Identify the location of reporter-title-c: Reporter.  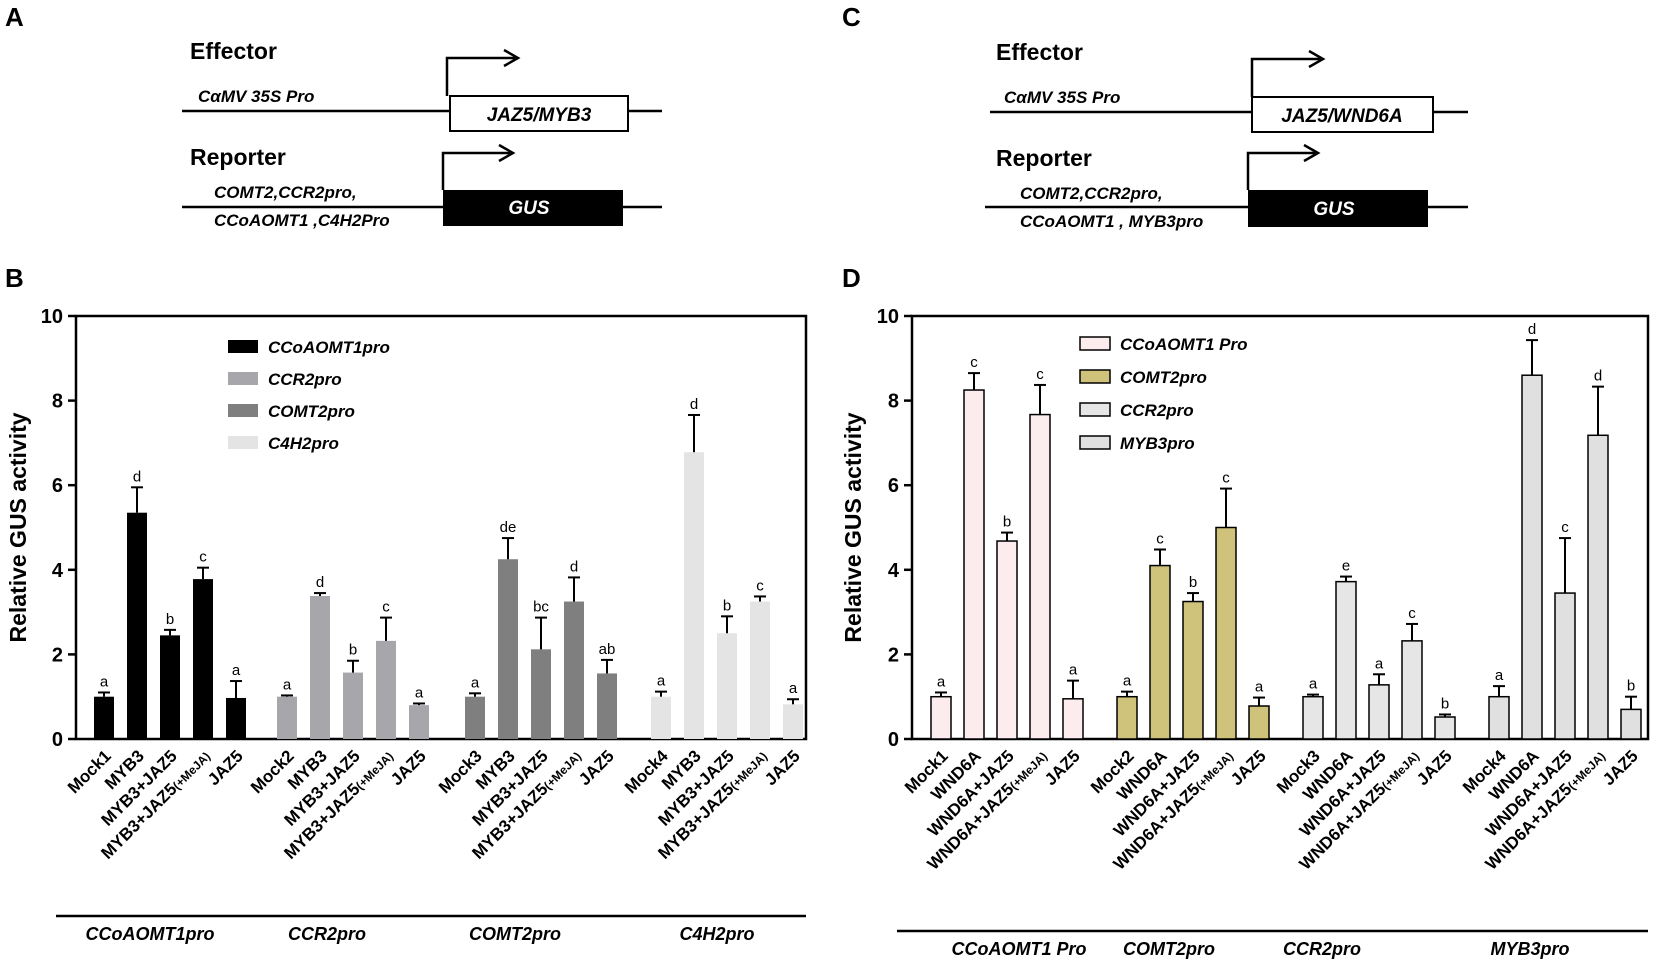
(1044, 158).